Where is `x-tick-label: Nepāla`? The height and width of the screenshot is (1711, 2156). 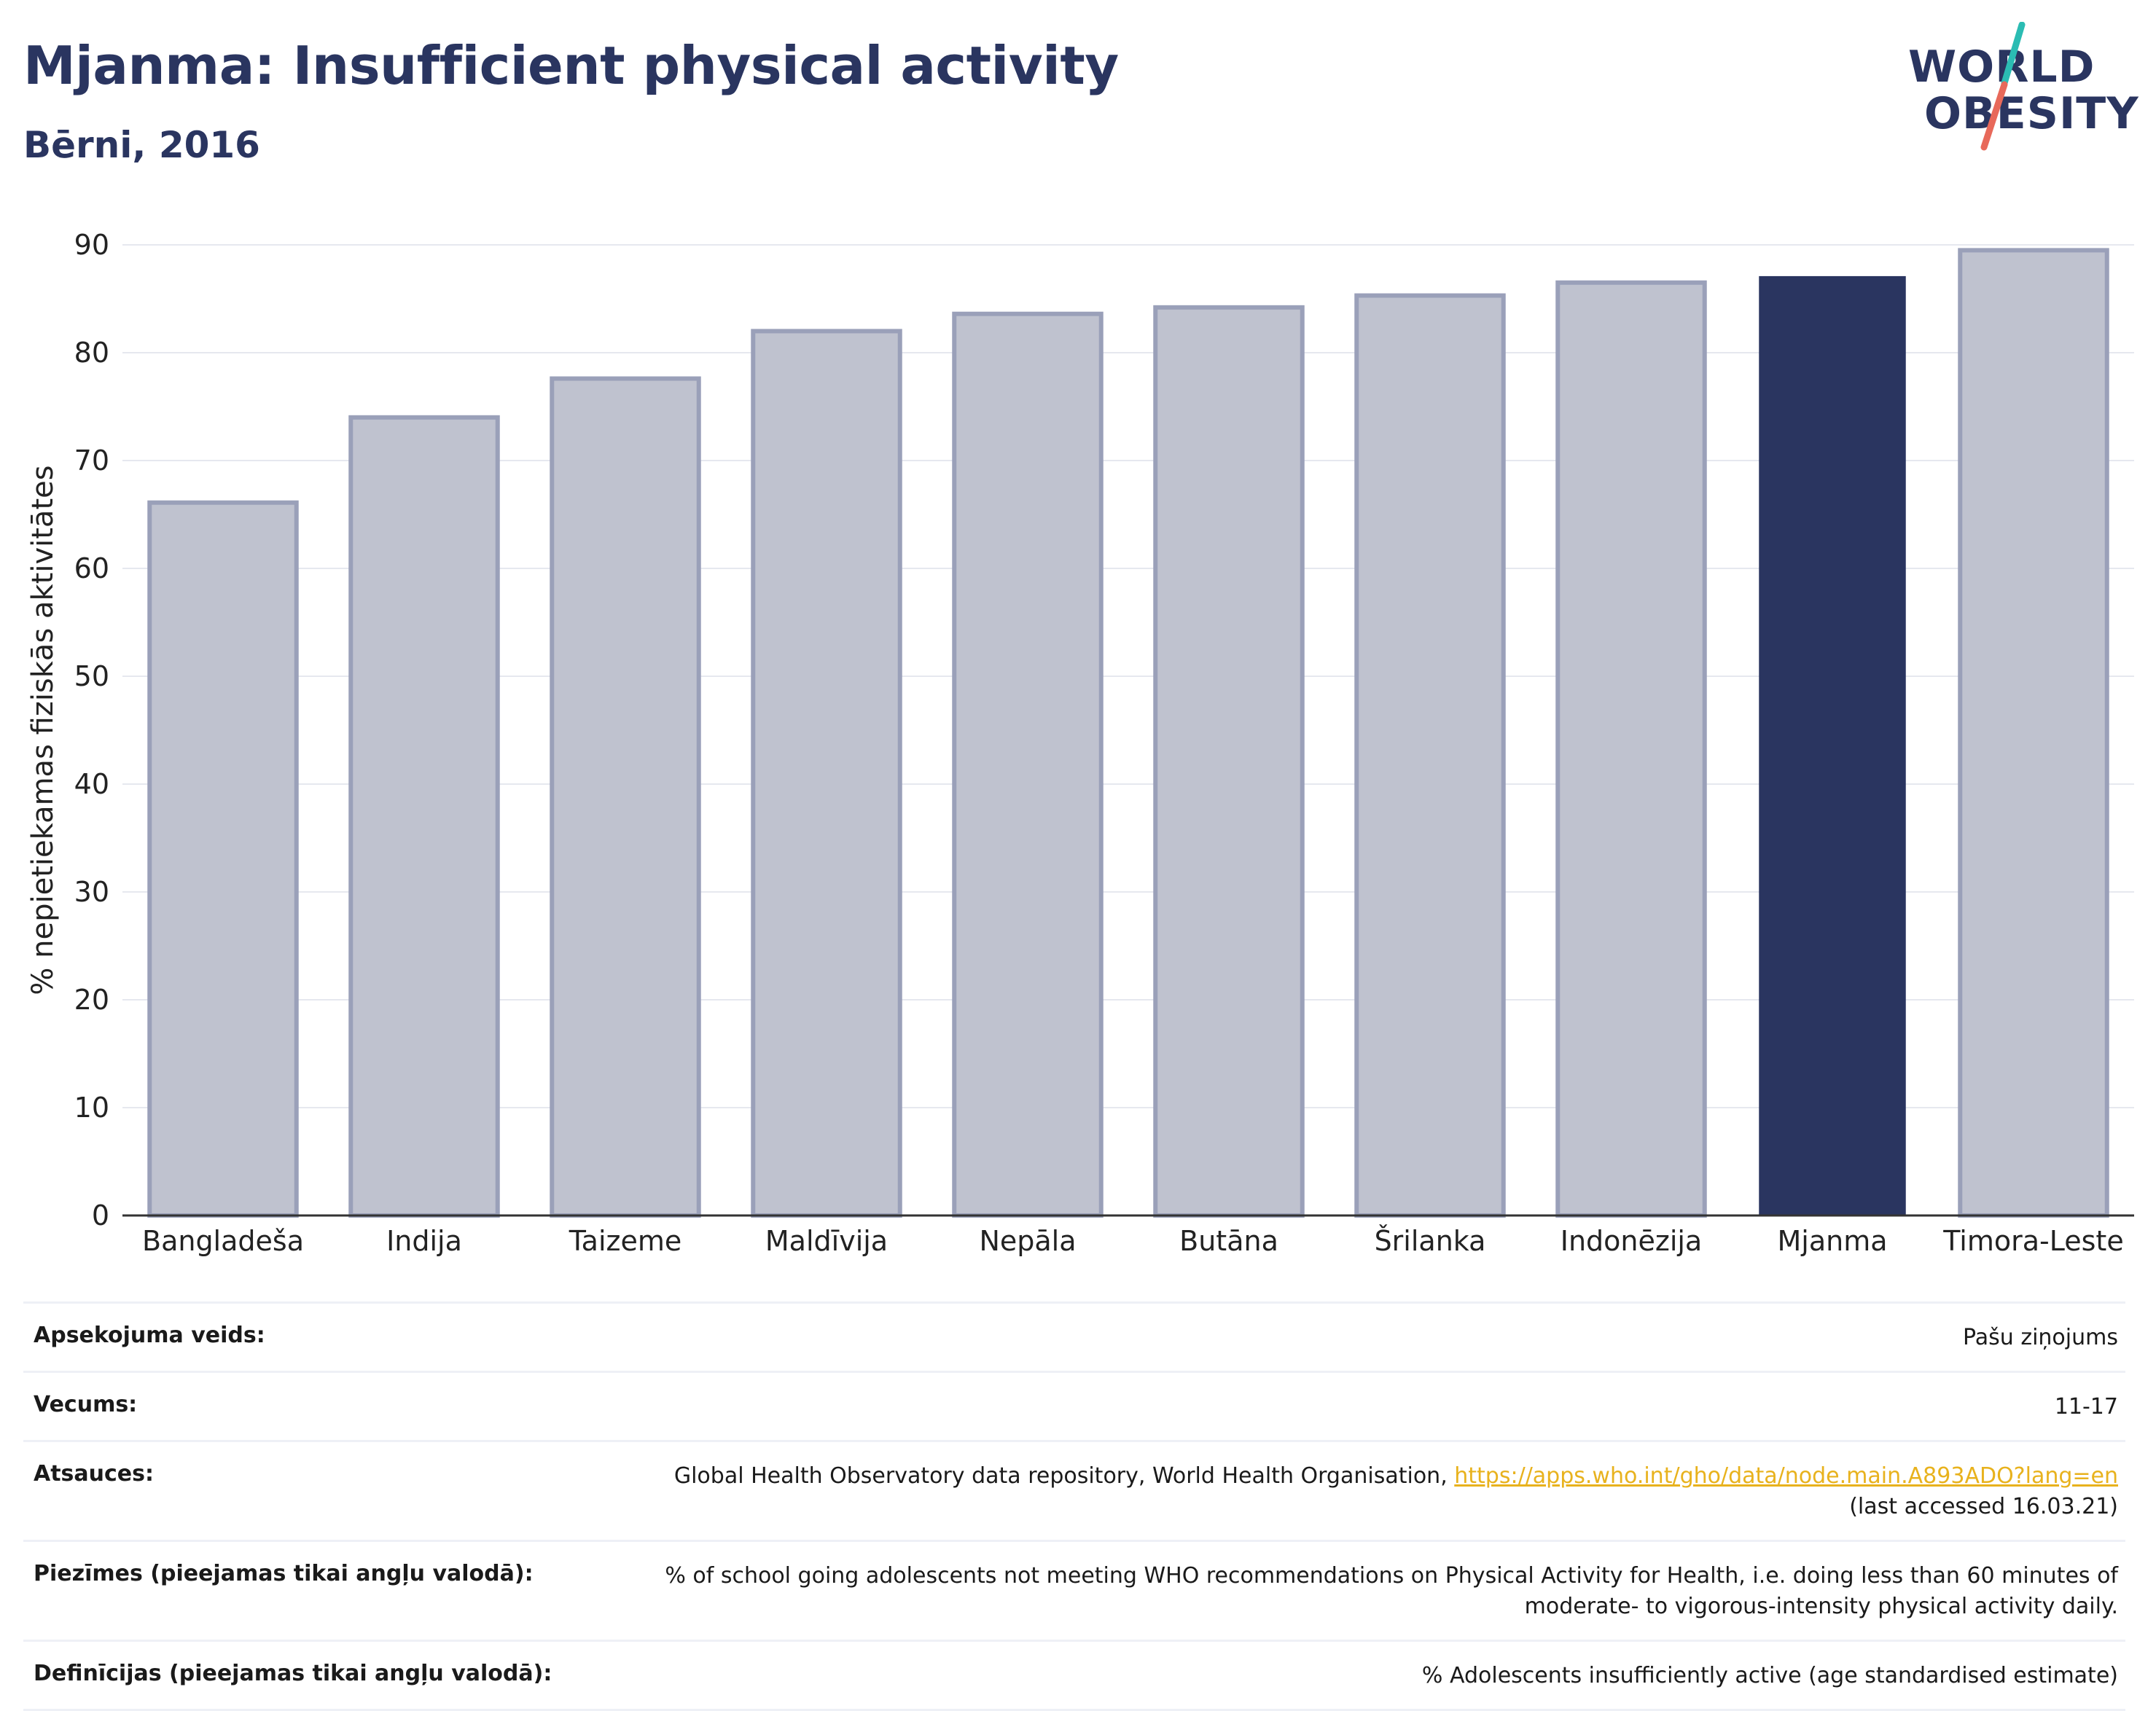 x-tick-label: Nepāla is located at coordinates (1028, 1241).